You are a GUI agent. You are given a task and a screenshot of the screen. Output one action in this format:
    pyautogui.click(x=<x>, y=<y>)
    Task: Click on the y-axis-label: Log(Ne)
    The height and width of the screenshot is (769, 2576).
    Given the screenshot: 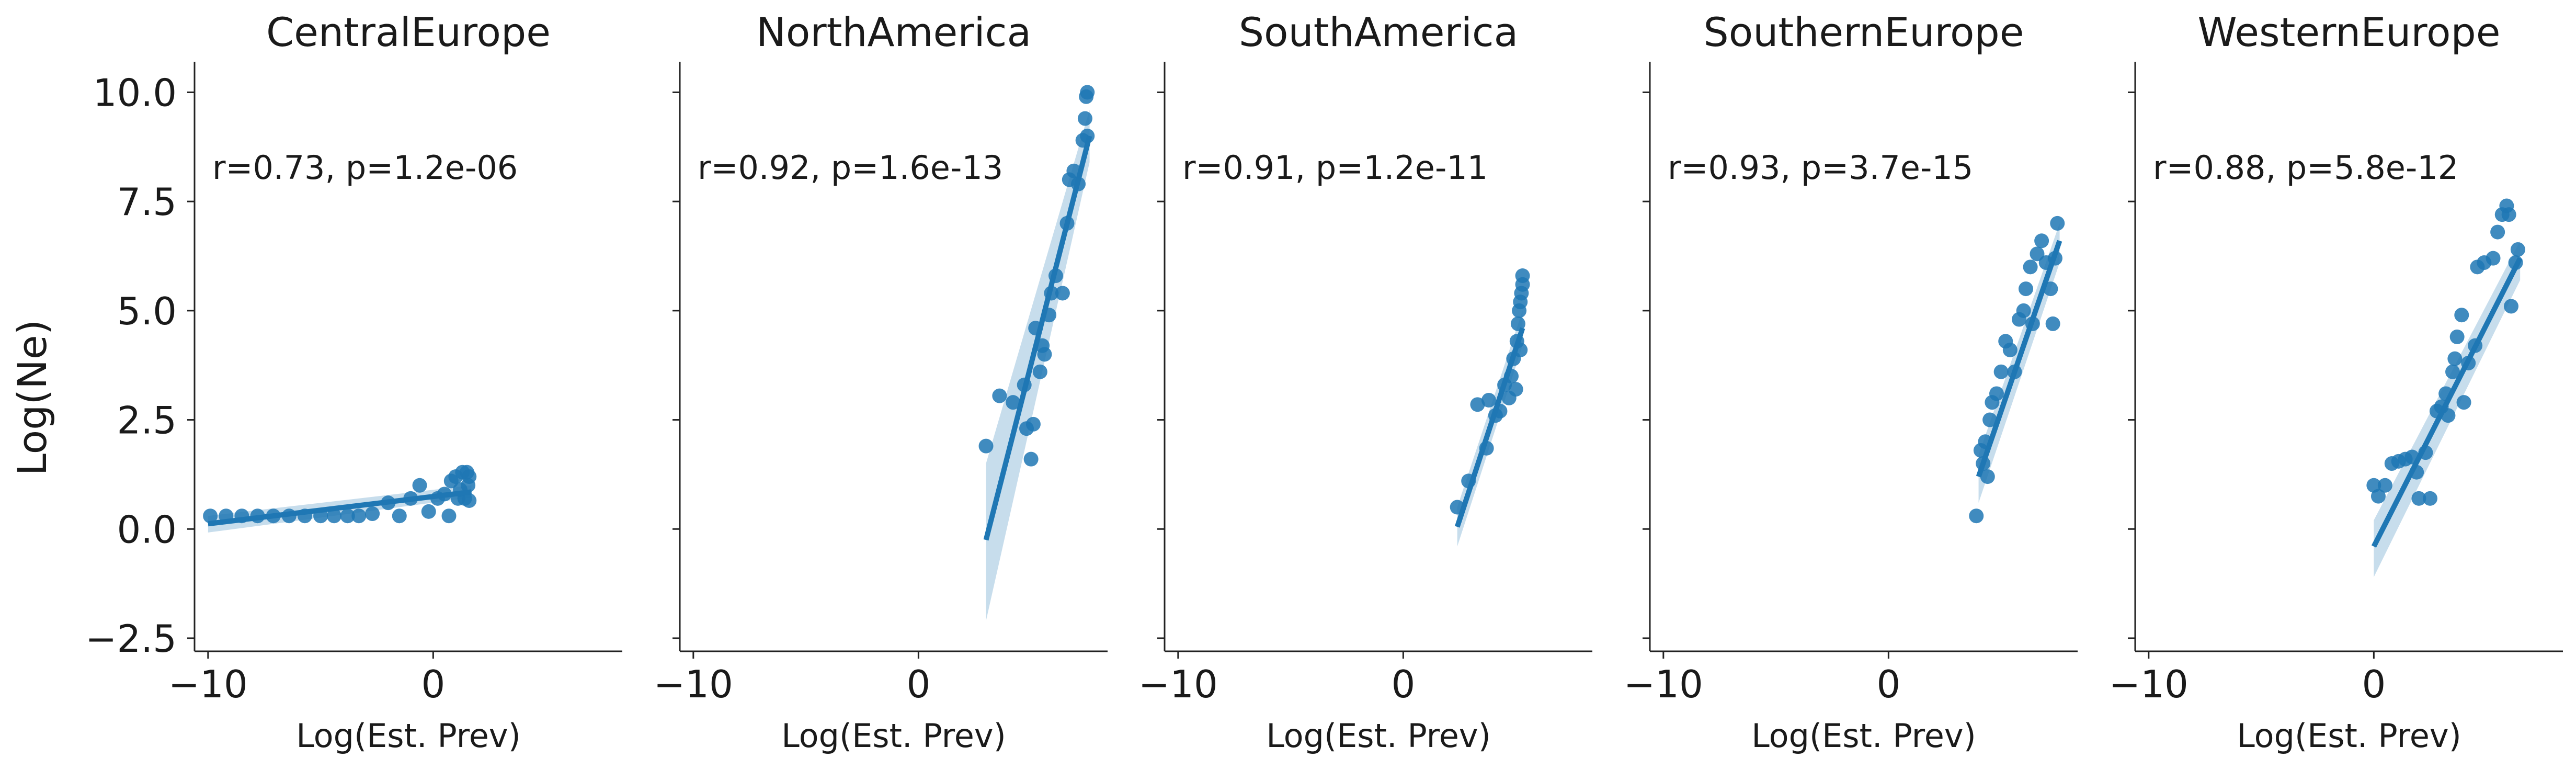 What is the action you would take?
    pyautogui.click(x=32, y=398)
    